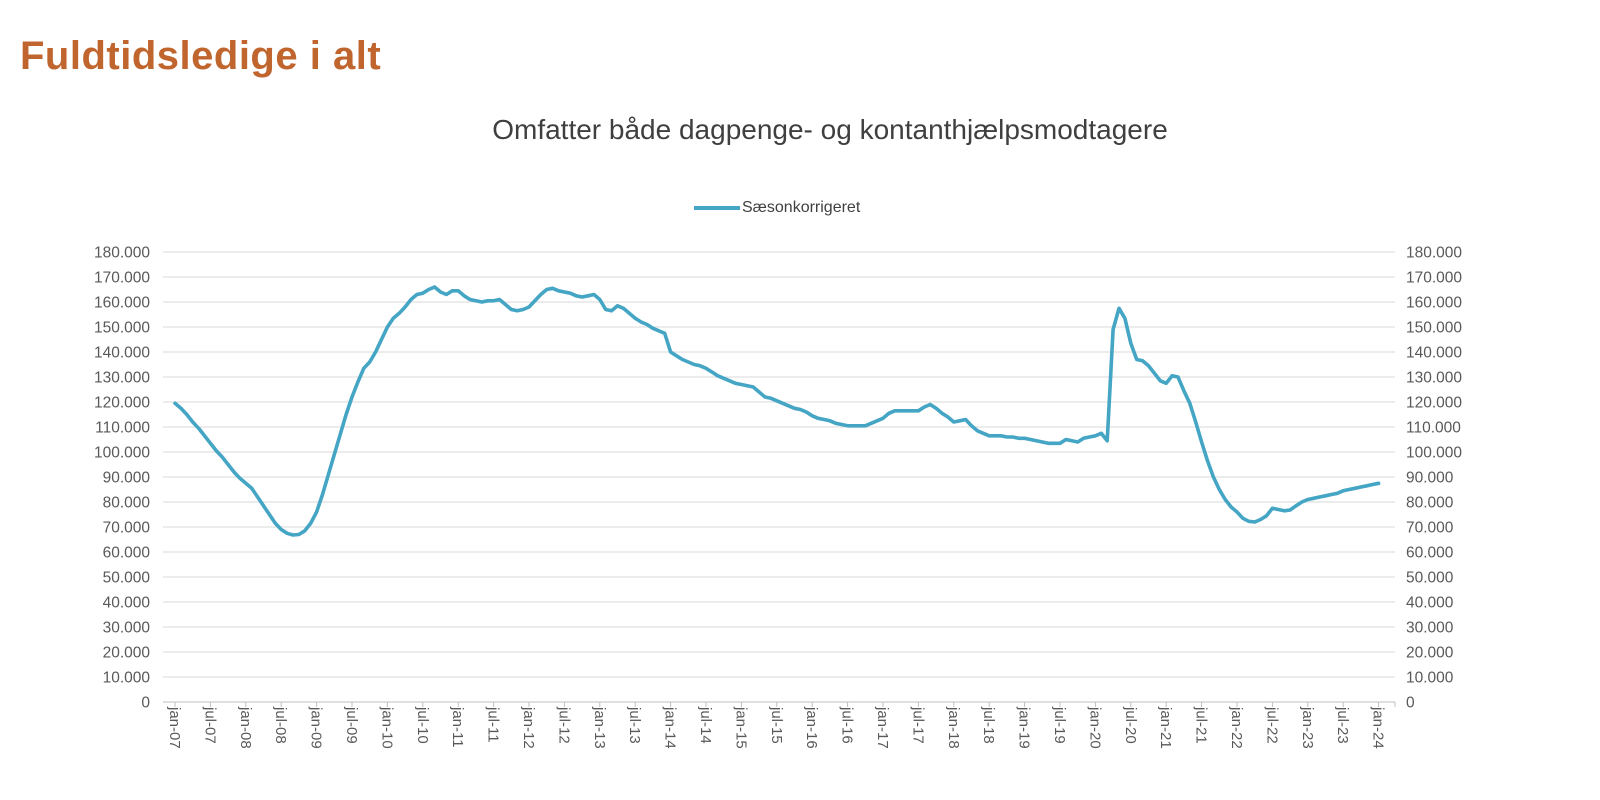 This screenshot has height=800, width=1600. Describe the element at coordinates (316, 727) in the screenshot. I see `x-tick-label: jan-09` at that location.